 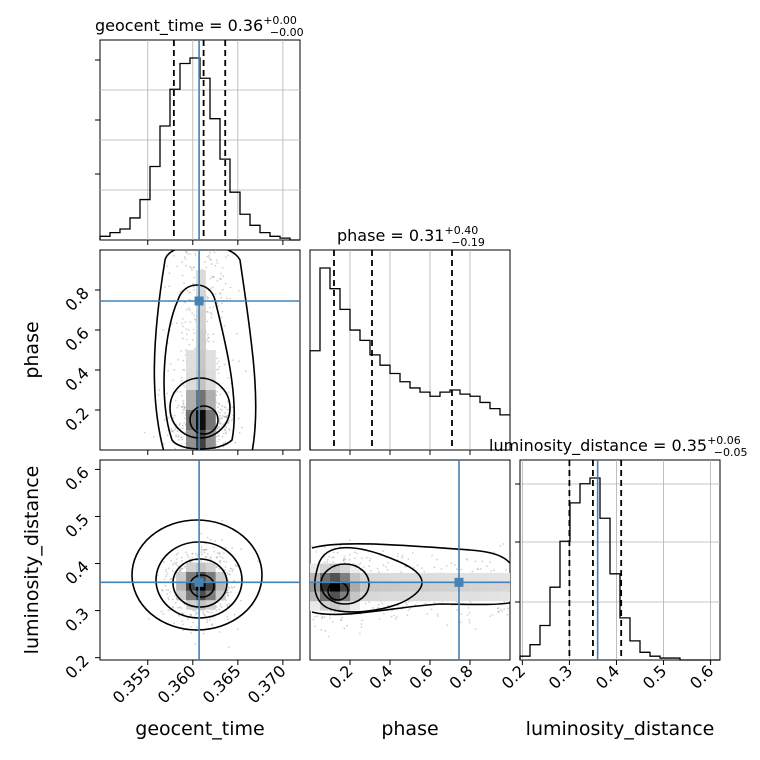 I want to click on title-plus: +0.06, so click(x=724, y=440).